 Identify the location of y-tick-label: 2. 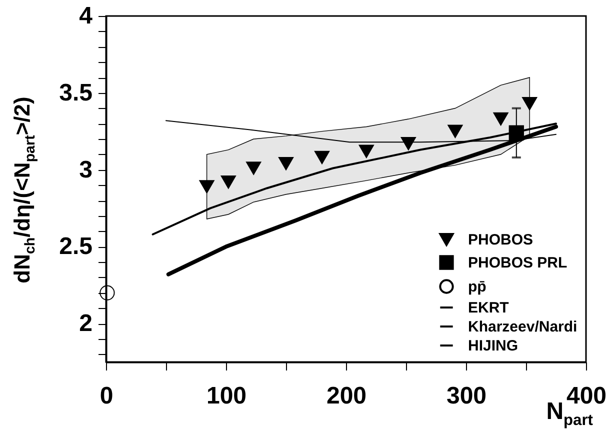
(85, 324).